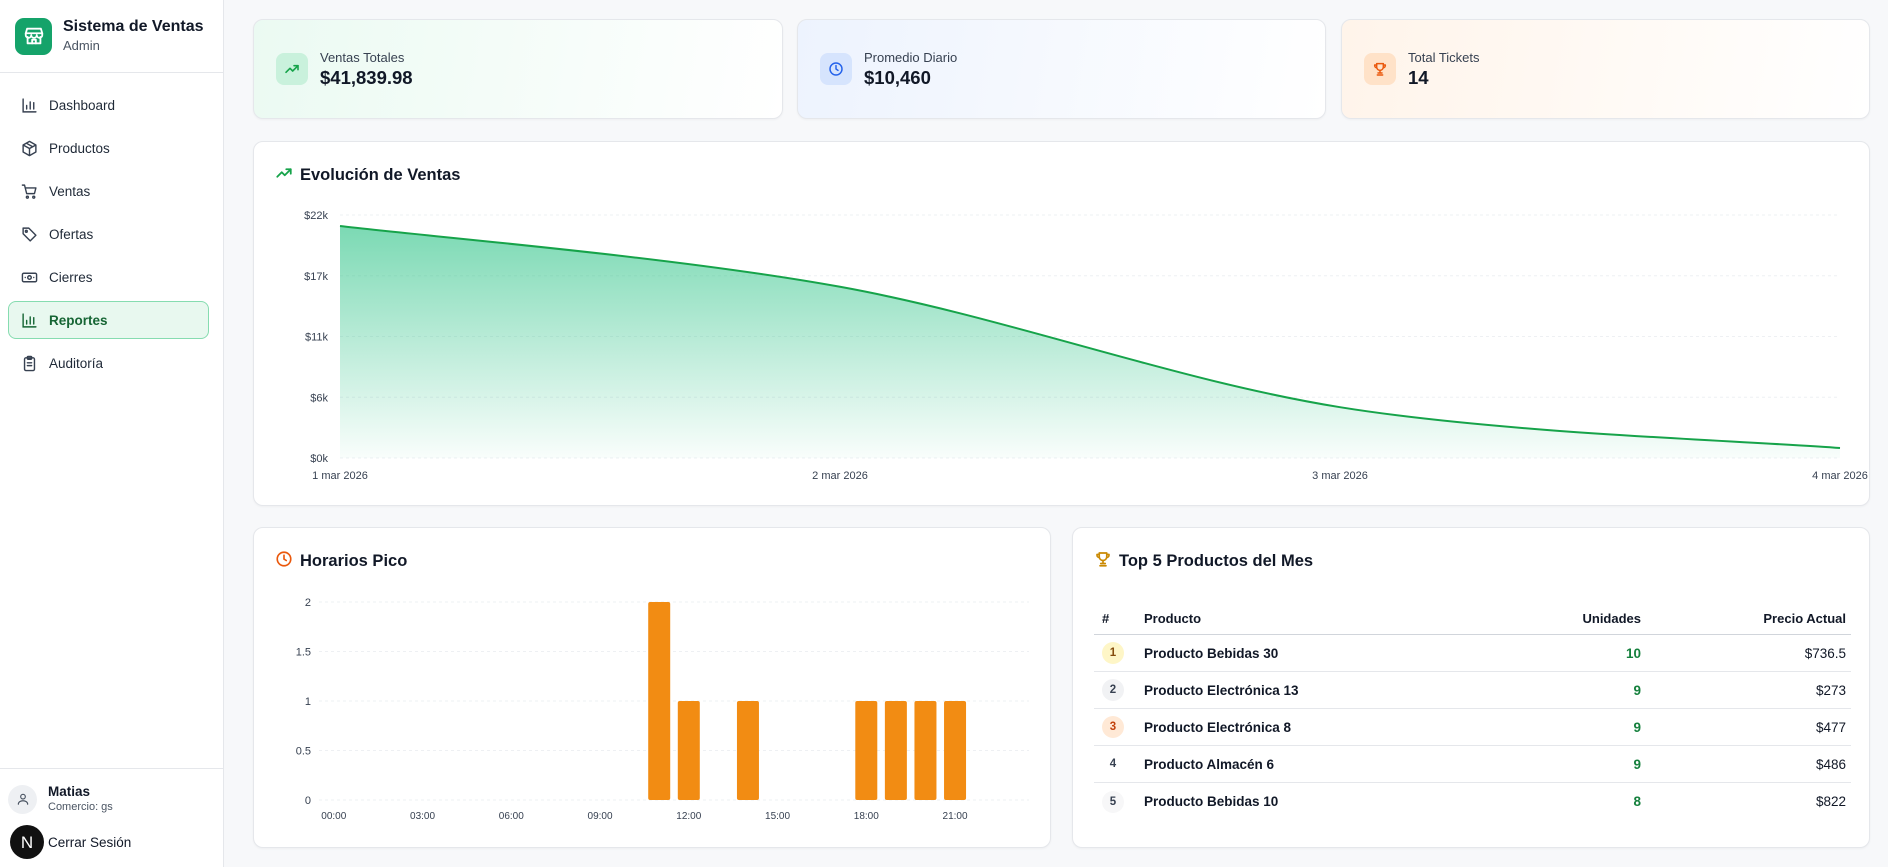  Describe the element at coordinates (1221, 690) in the screenshot. I see `product-name: Producto Electrónica 13` at that location.